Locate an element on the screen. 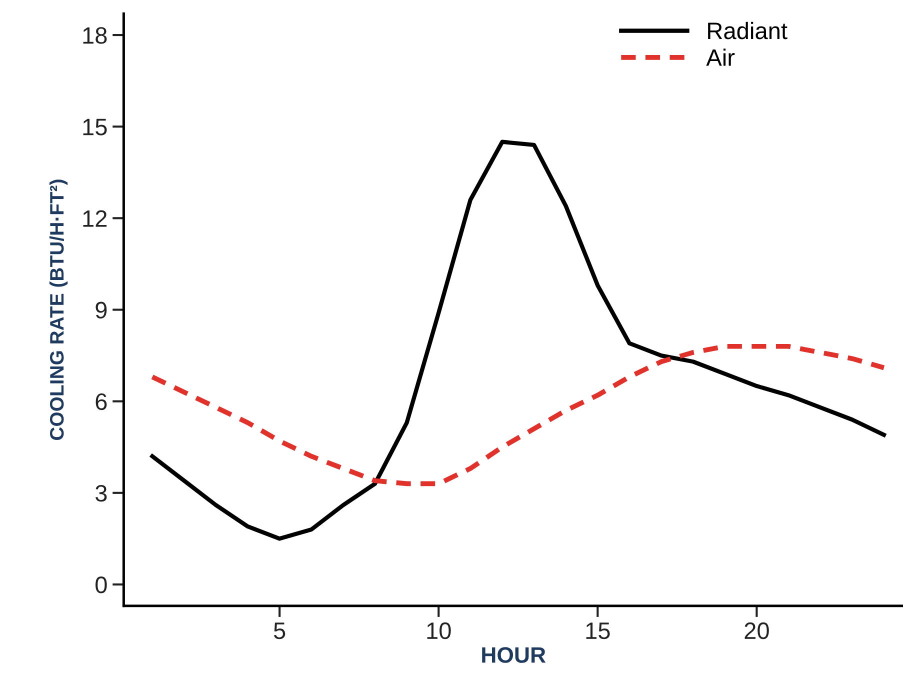  x-tick-label: 20 is located at coordinates (756, 631).